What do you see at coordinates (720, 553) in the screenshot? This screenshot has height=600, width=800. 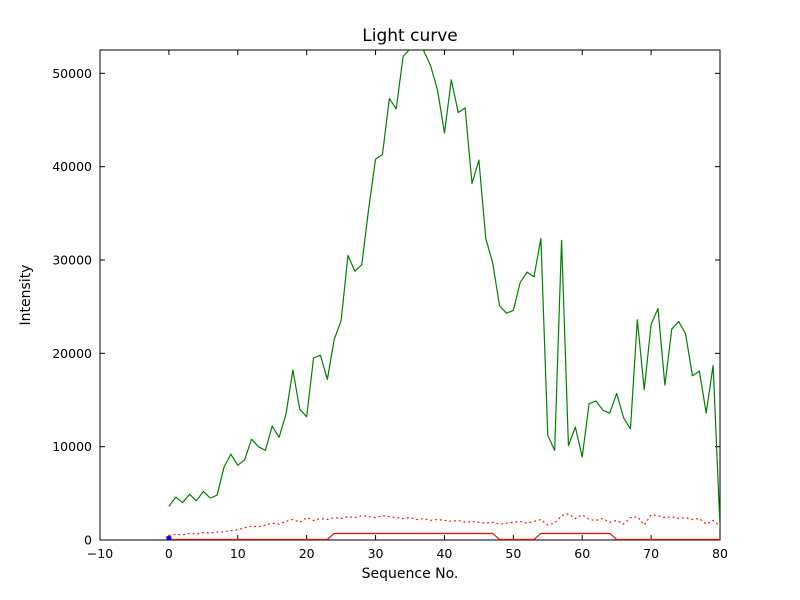 I see `x-tick-label: 80` at bounding box center [720, 553].